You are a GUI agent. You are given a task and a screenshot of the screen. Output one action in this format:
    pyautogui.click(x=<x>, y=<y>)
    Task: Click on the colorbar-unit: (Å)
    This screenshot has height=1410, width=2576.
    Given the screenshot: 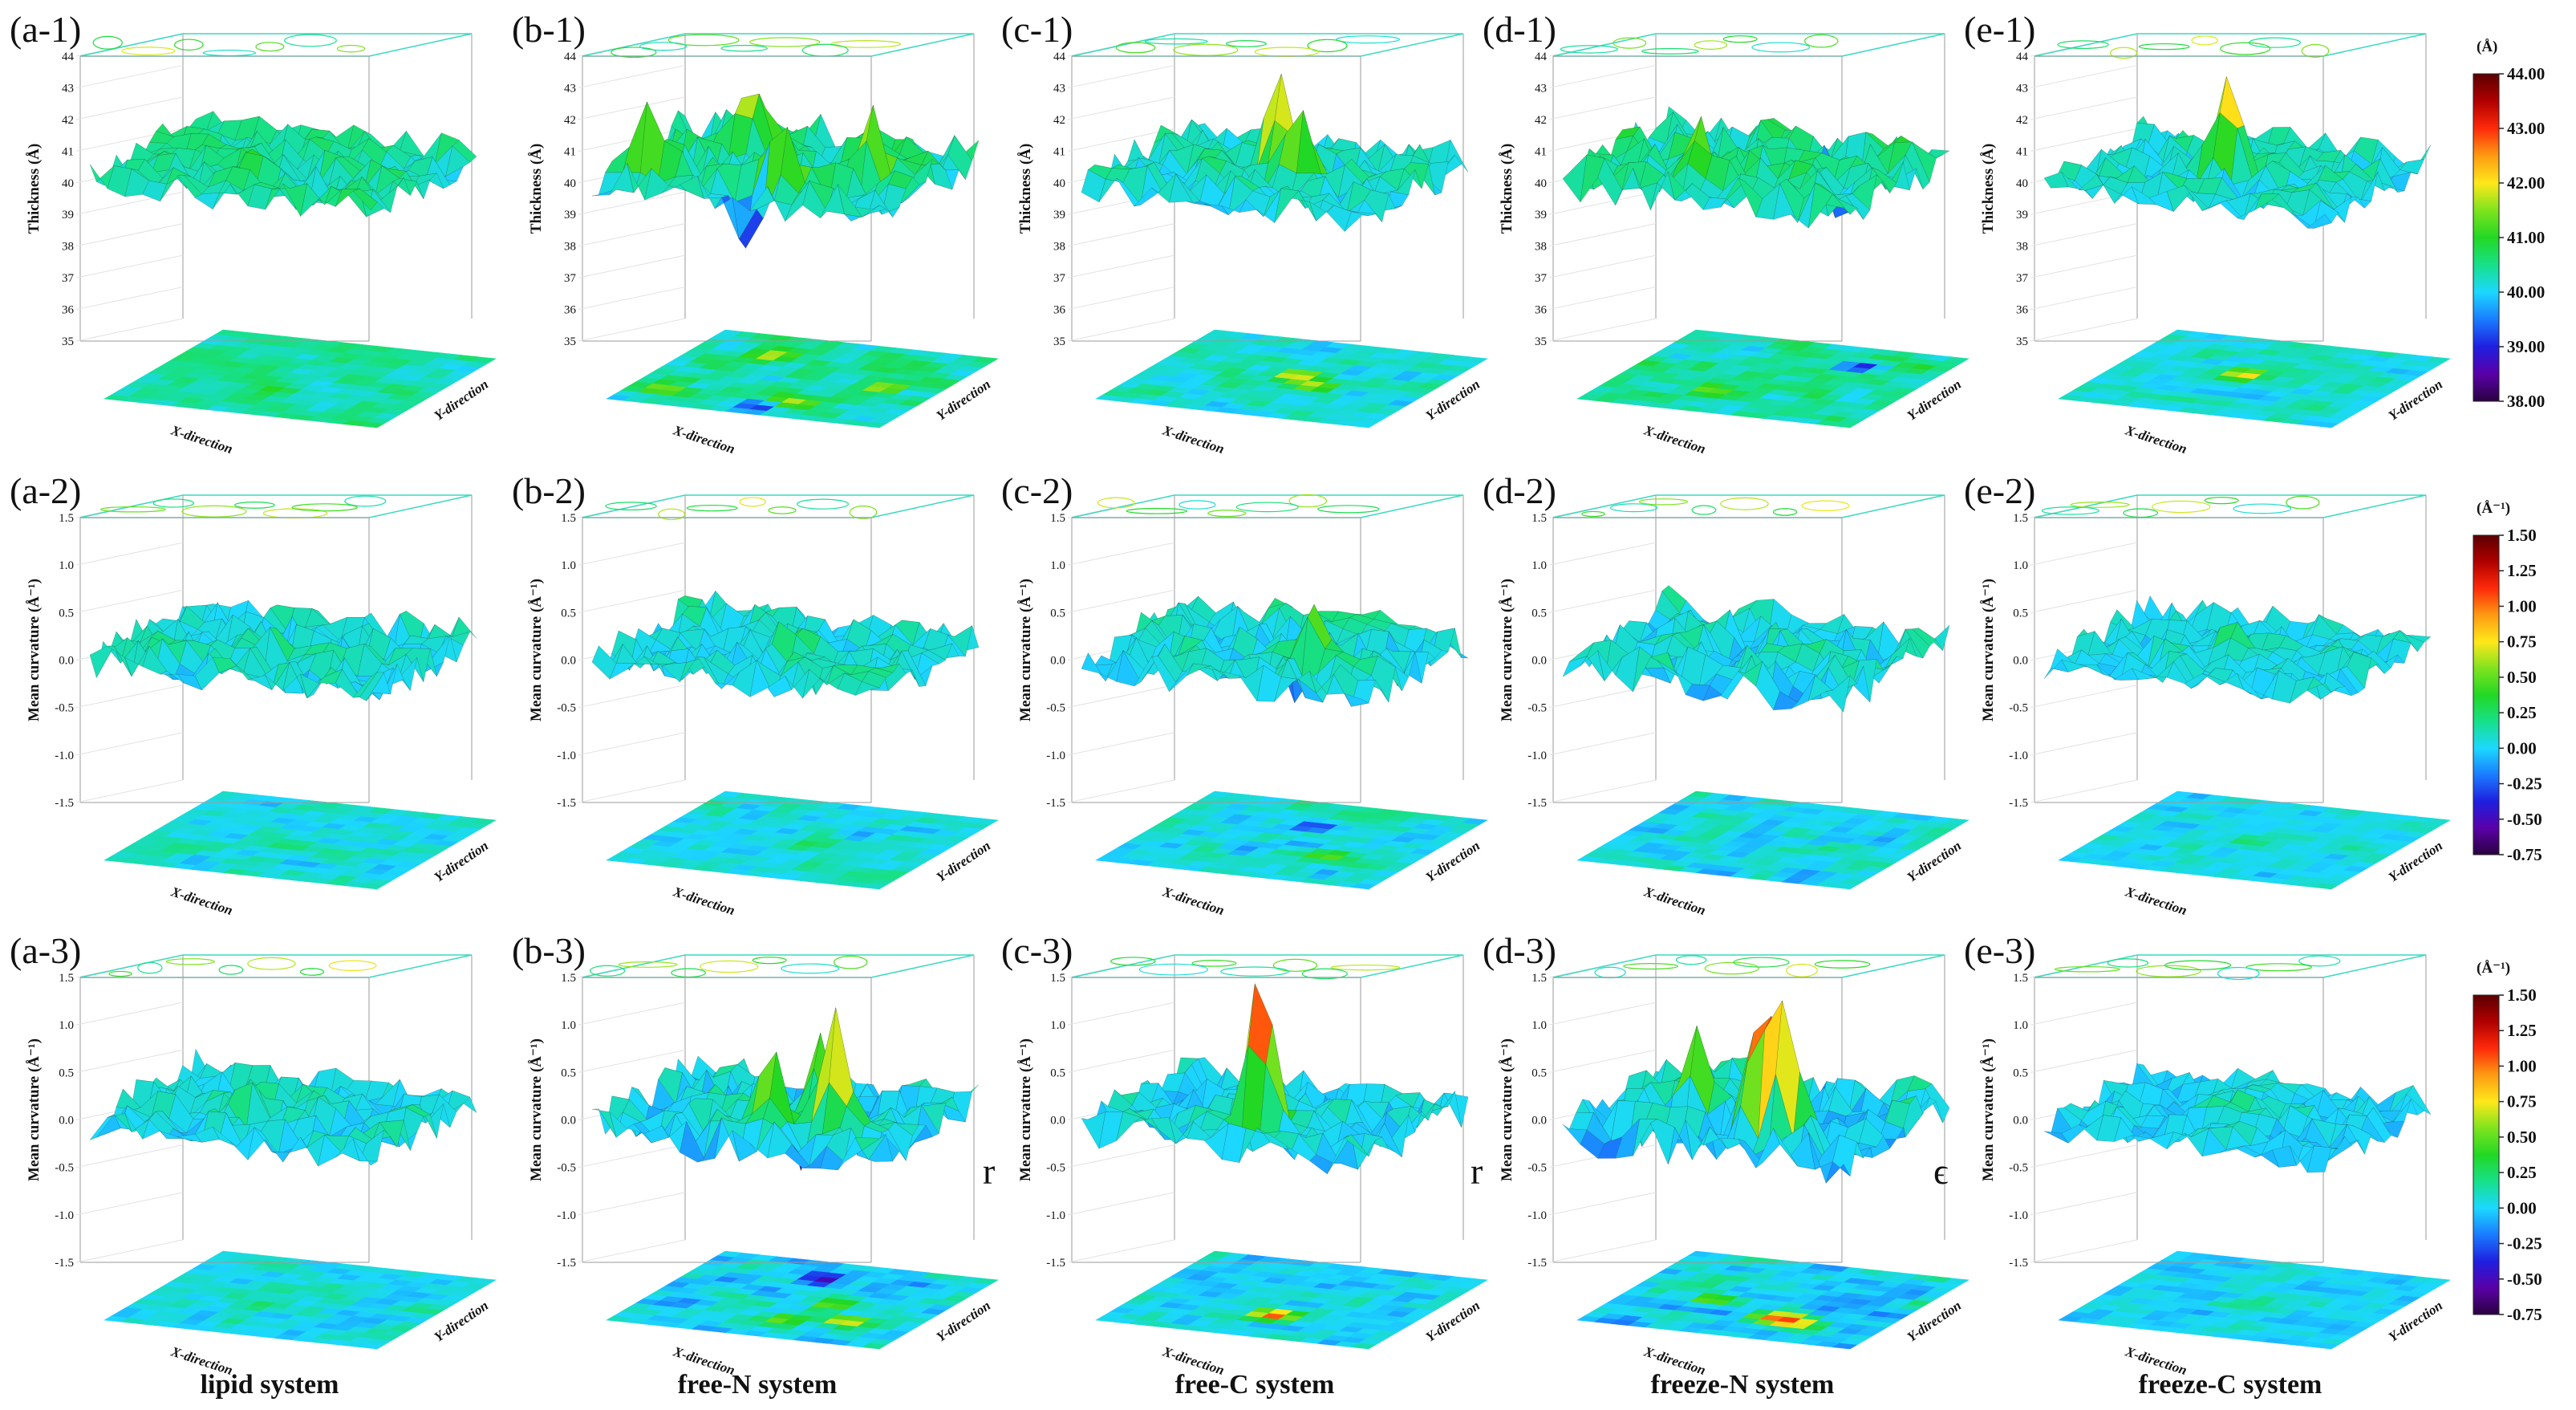 What is the action you would take?
    pyautogui.click(x=2487, y=47)
    